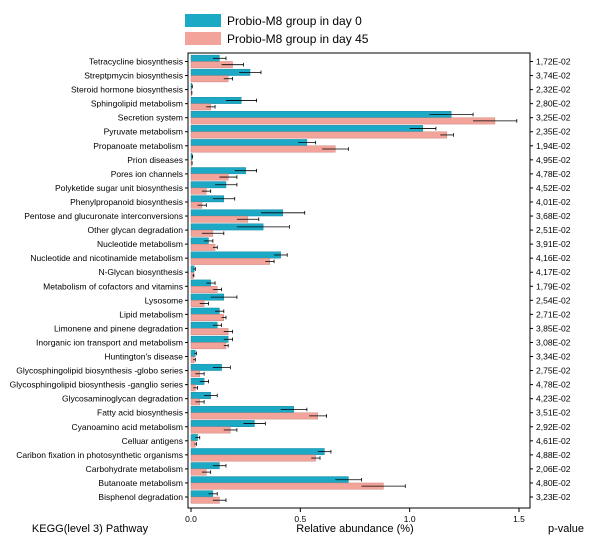 The image size is (600, 555). What do you see at coordinates (294, 21) in the screenshot?
I see `legend-label-day0: Probio-M8 group in day 0` at bounding box center [294, 21].